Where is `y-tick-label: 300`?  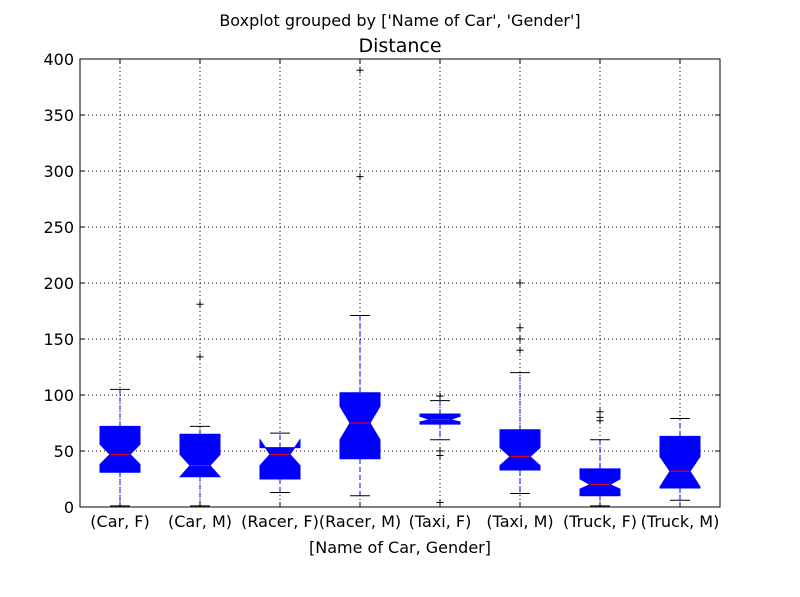
y-tick-label: 300 is located at coordinates (58, 171).